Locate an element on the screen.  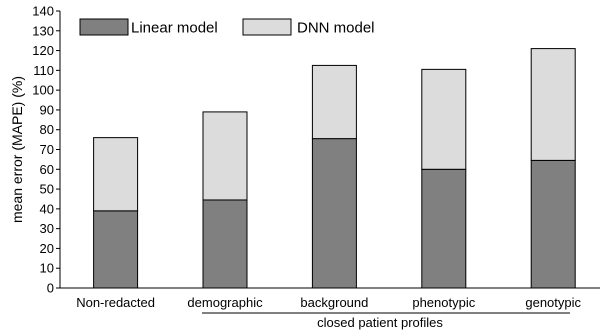
y-axis: 0 10 20 30 40 50 60 70 80 90 100 110 120 130 140 is located at coordinates (46, 150).